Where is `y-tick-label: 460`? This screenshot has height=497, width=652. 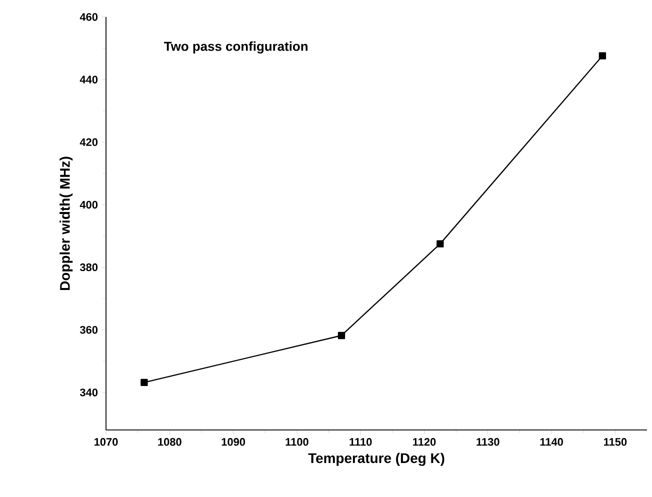
y-tick-label: 460 is located at coordinates (89, 17).